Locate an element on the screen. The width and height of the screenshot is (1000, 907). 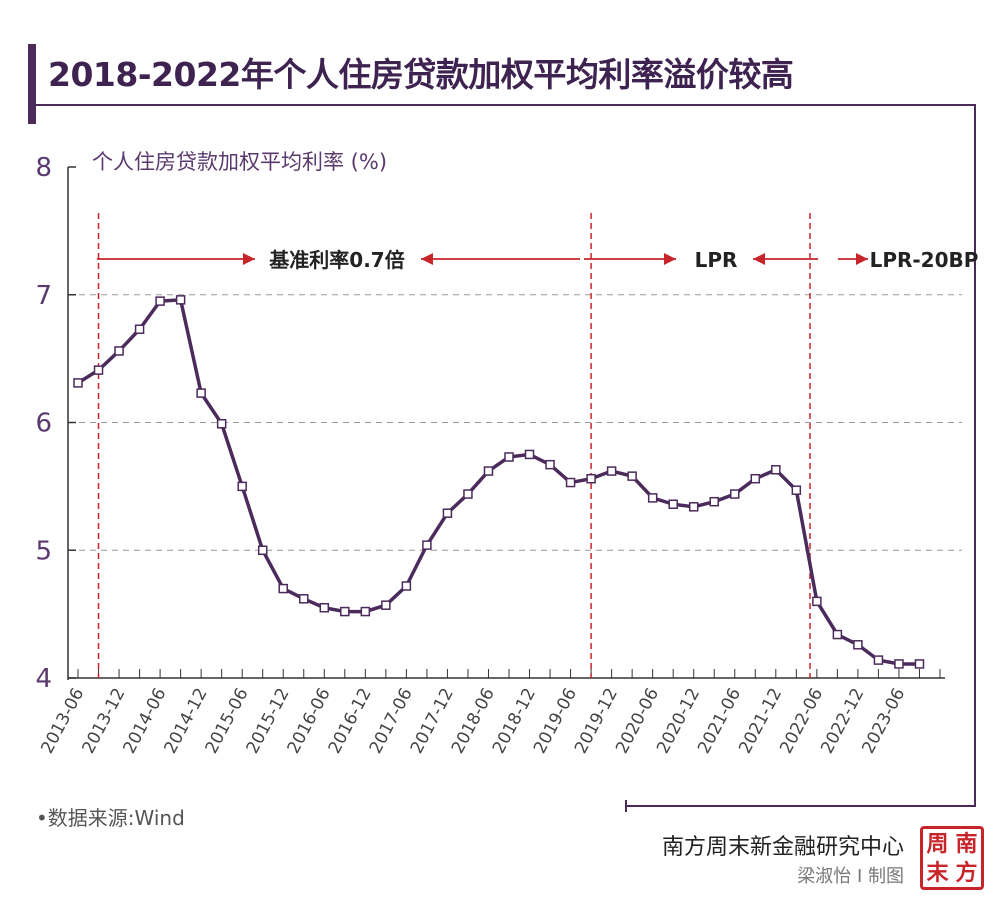
seal-char: 末 is located at coordinates (937, 872).